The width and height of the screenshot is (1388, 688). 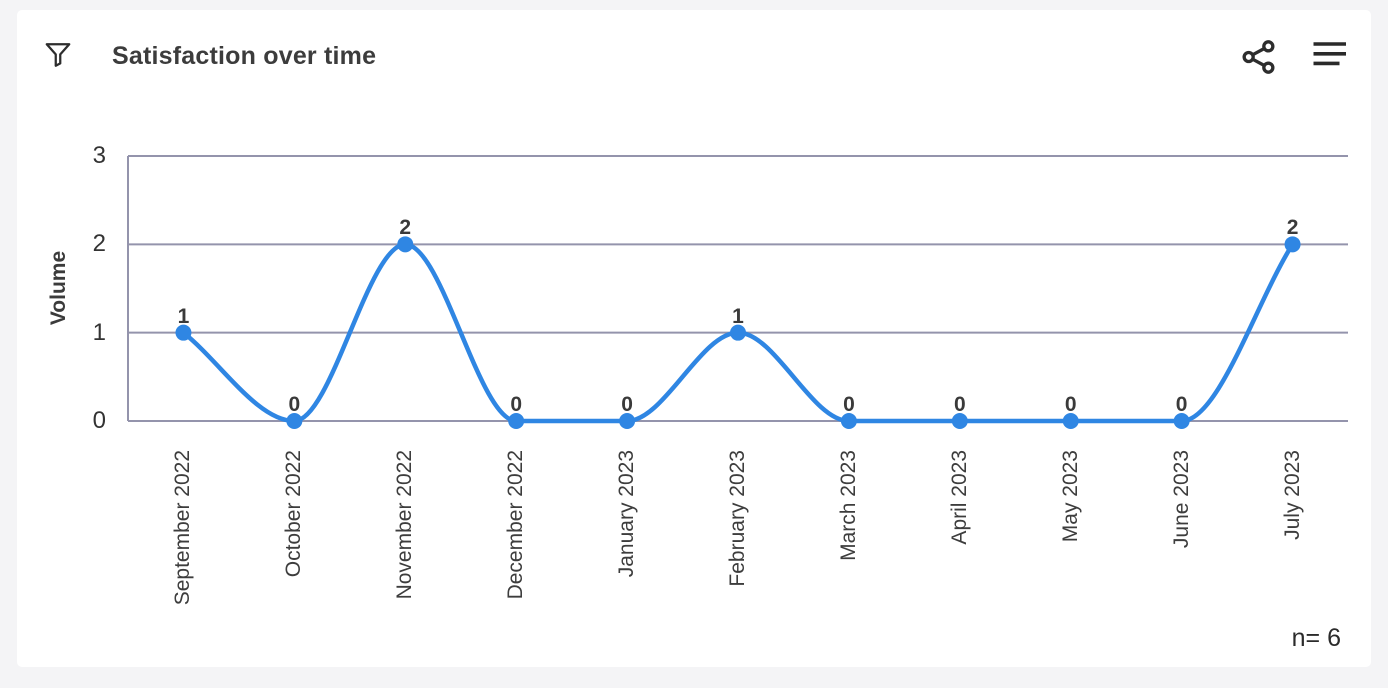 What do you see at coordinates (1070, 496) in the screenshot?
I see `x-axis-label: May 2023` at bounding box center [1070, 496].